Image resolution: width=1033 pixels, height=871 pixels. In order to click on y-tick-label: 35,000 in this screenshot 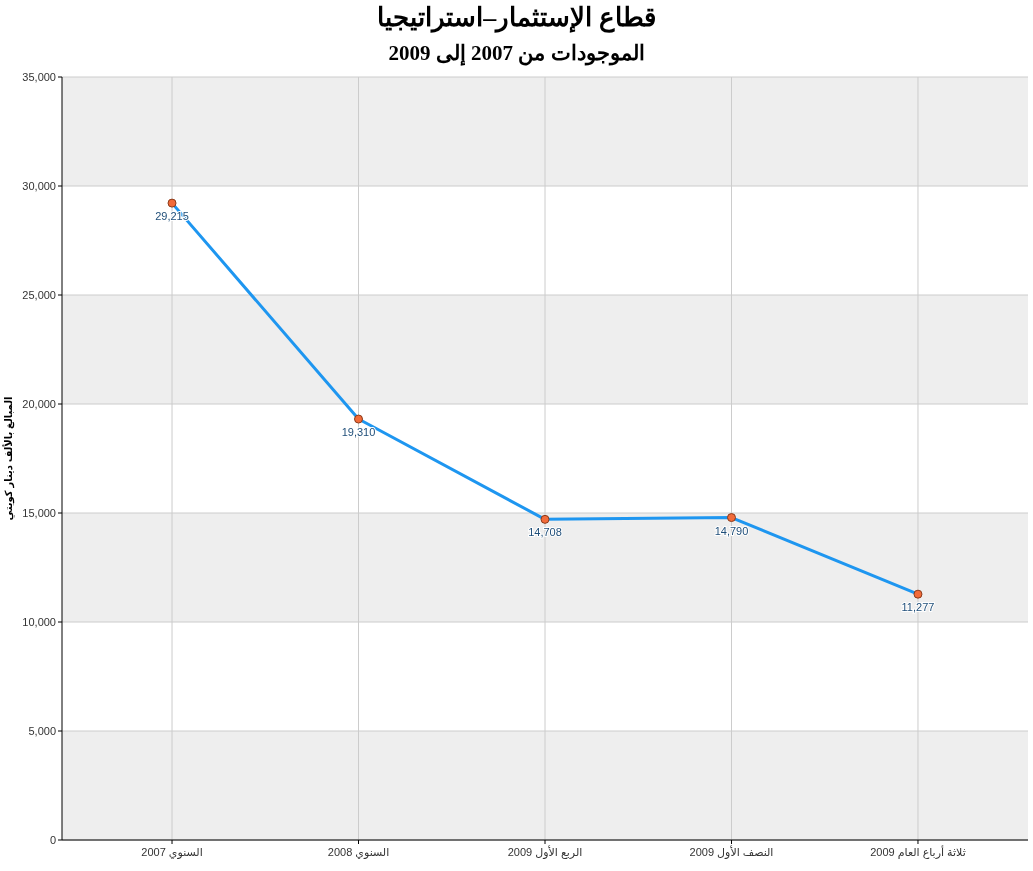, I will do `click(39, 77)`.